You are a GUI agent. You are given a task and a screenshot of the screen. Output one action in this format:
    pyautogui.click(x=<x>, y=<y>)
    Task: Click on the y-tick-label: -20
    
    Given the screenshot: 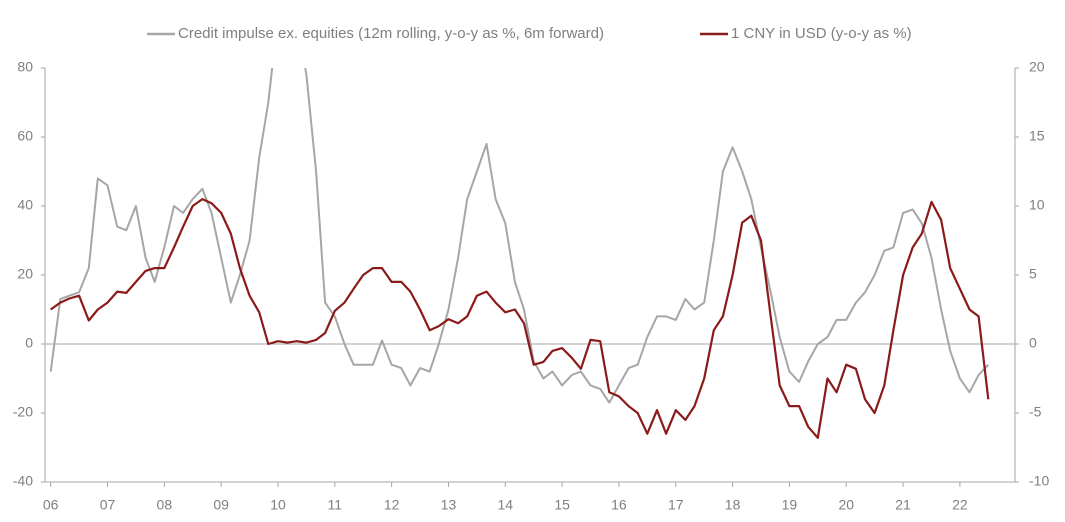 What is the action you would take?
    pyautogui.click(x=23, y=412)
    